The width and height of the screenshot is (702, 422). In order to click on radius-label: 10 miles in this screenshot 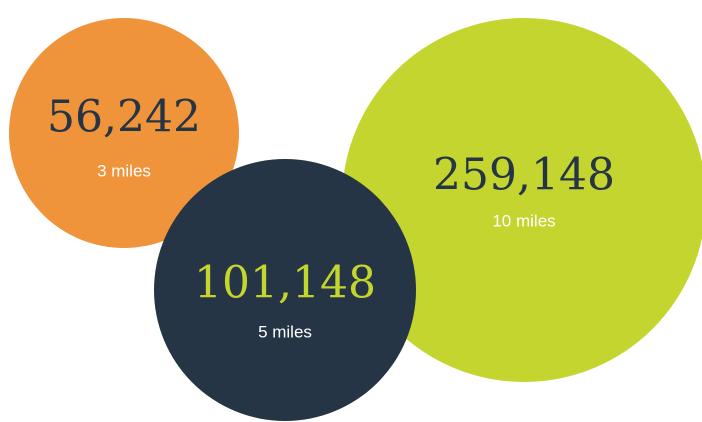, I will do `click(523, 220)`.